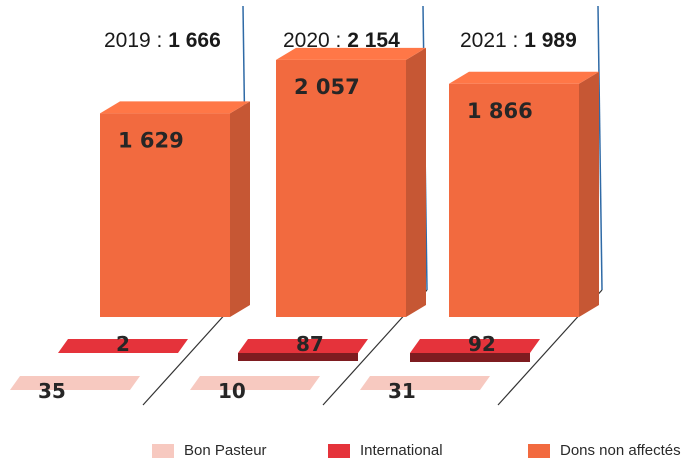 Image resolution: width=694 pixels, height=463 pixels. I want to click on legend-label-international: International, so click(401, 450).